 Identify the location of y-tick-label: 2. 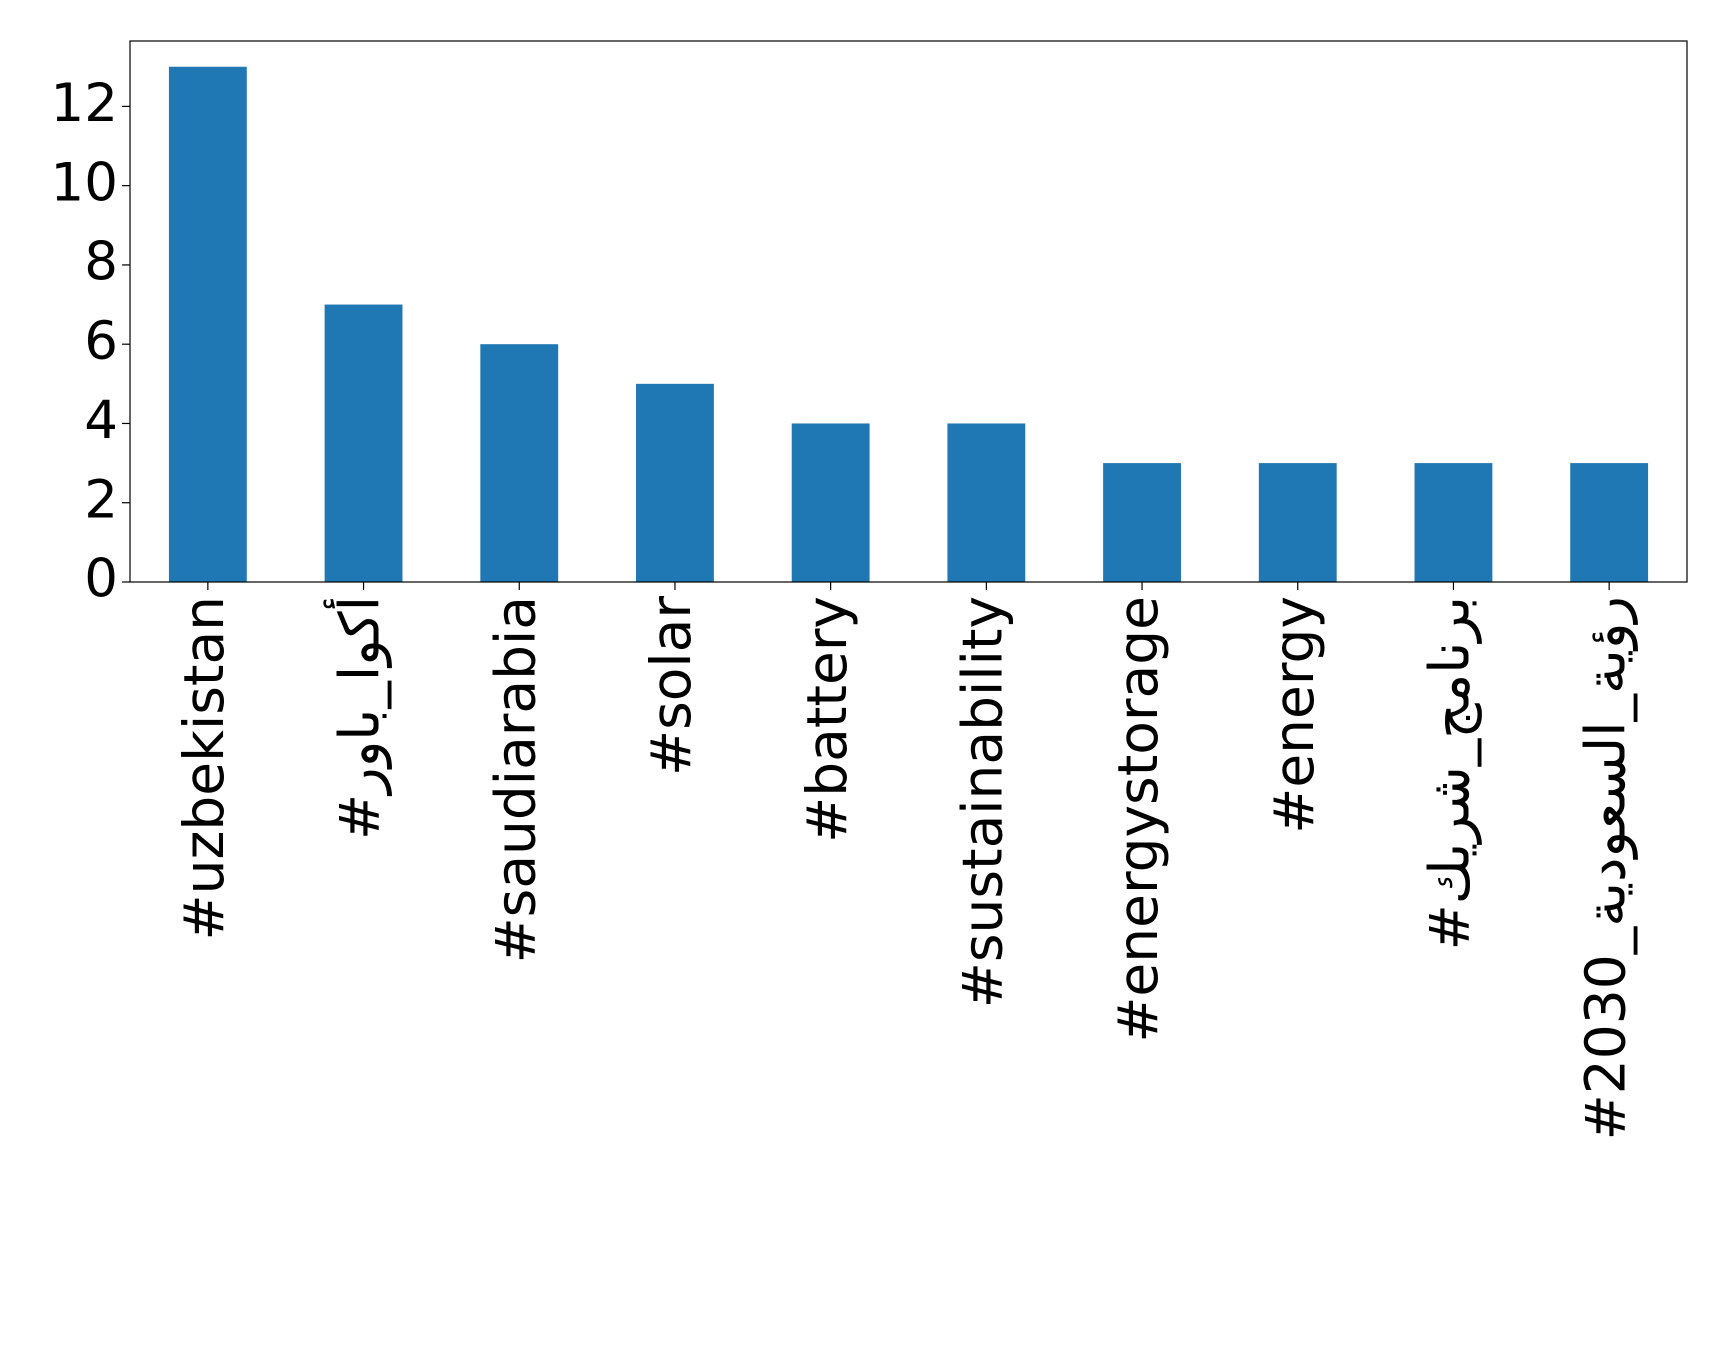
(101, 499).